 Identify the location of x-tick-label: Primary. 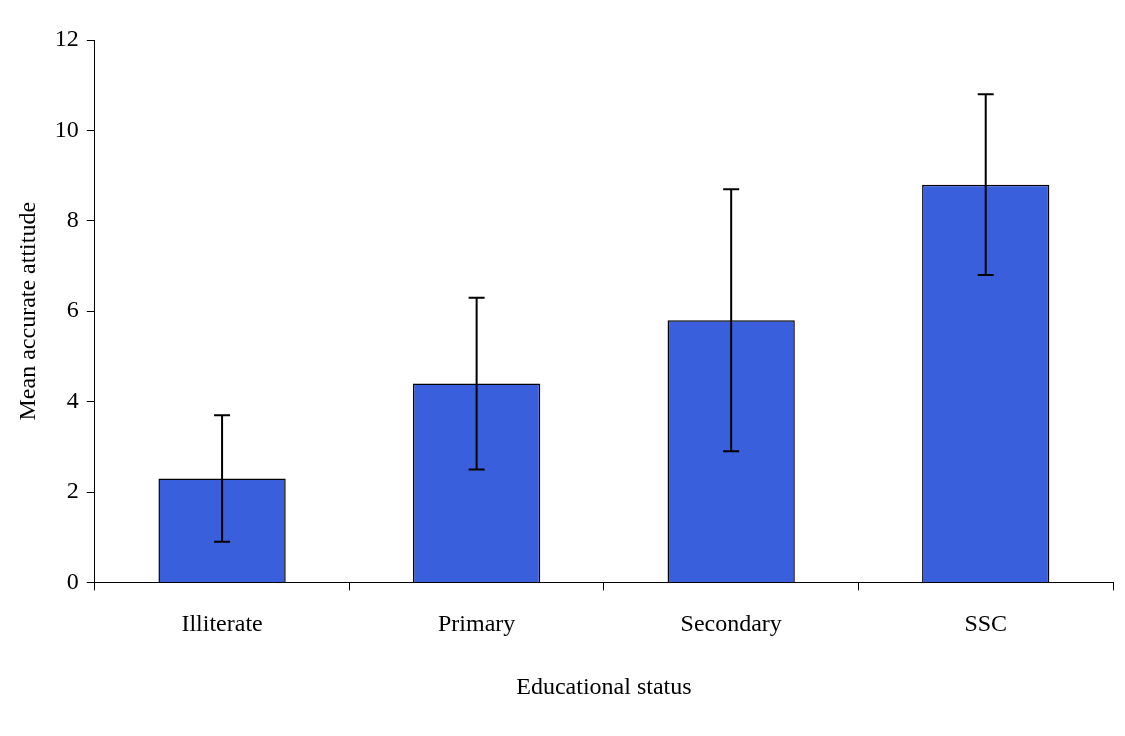
(476, 623).